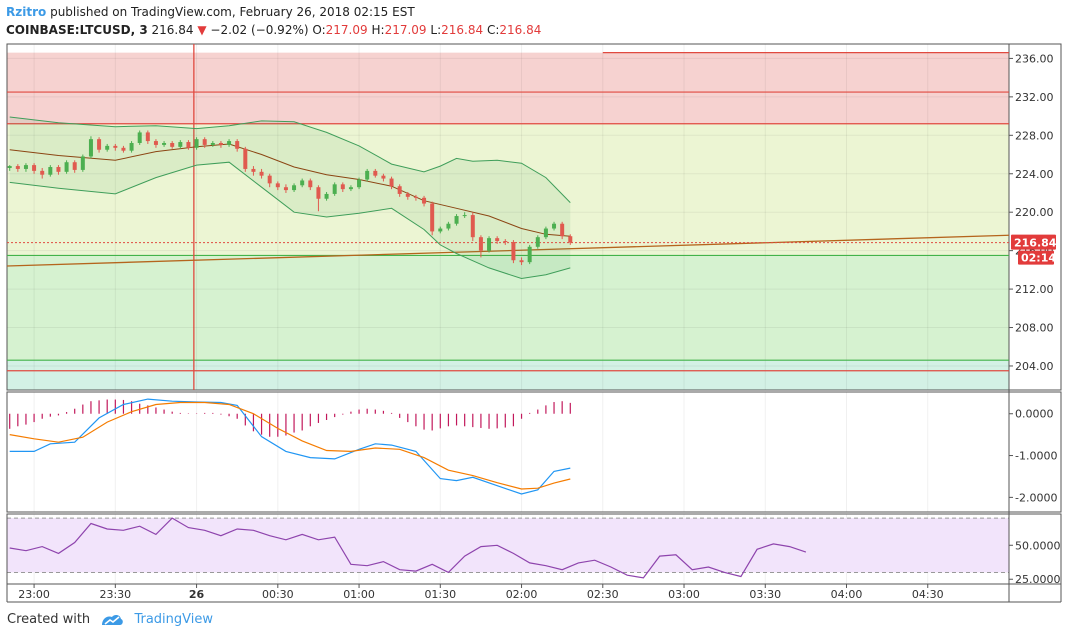 The height and width of the screenshot is (639, 1067). What do you see at coordinates (1034, 414) in the screenshot?
I see `macd-axis-label: 0.0000` at bounding box center [1034, 414].